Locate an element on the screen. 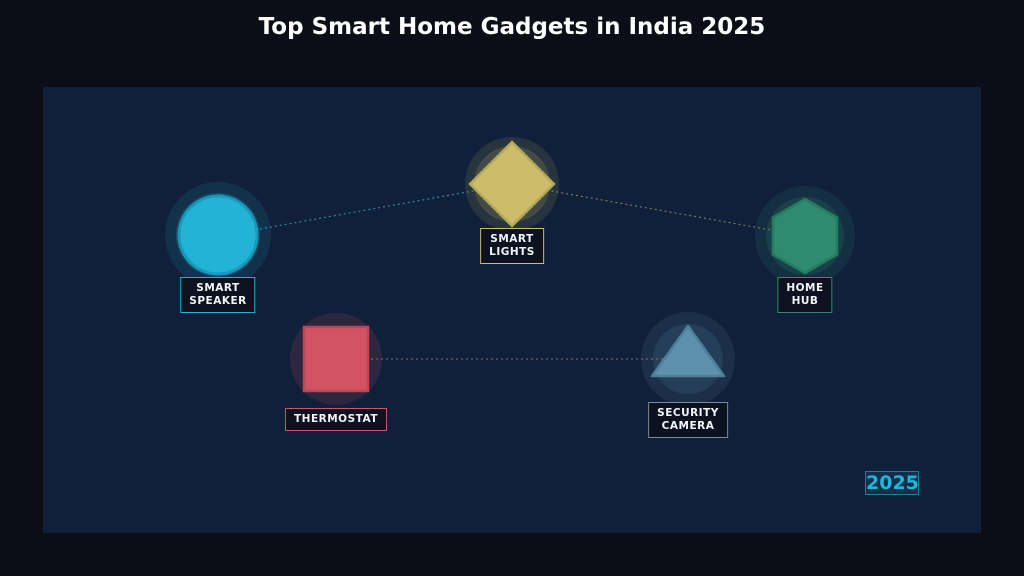  node-home-hub is located at coordinates (805, 236).